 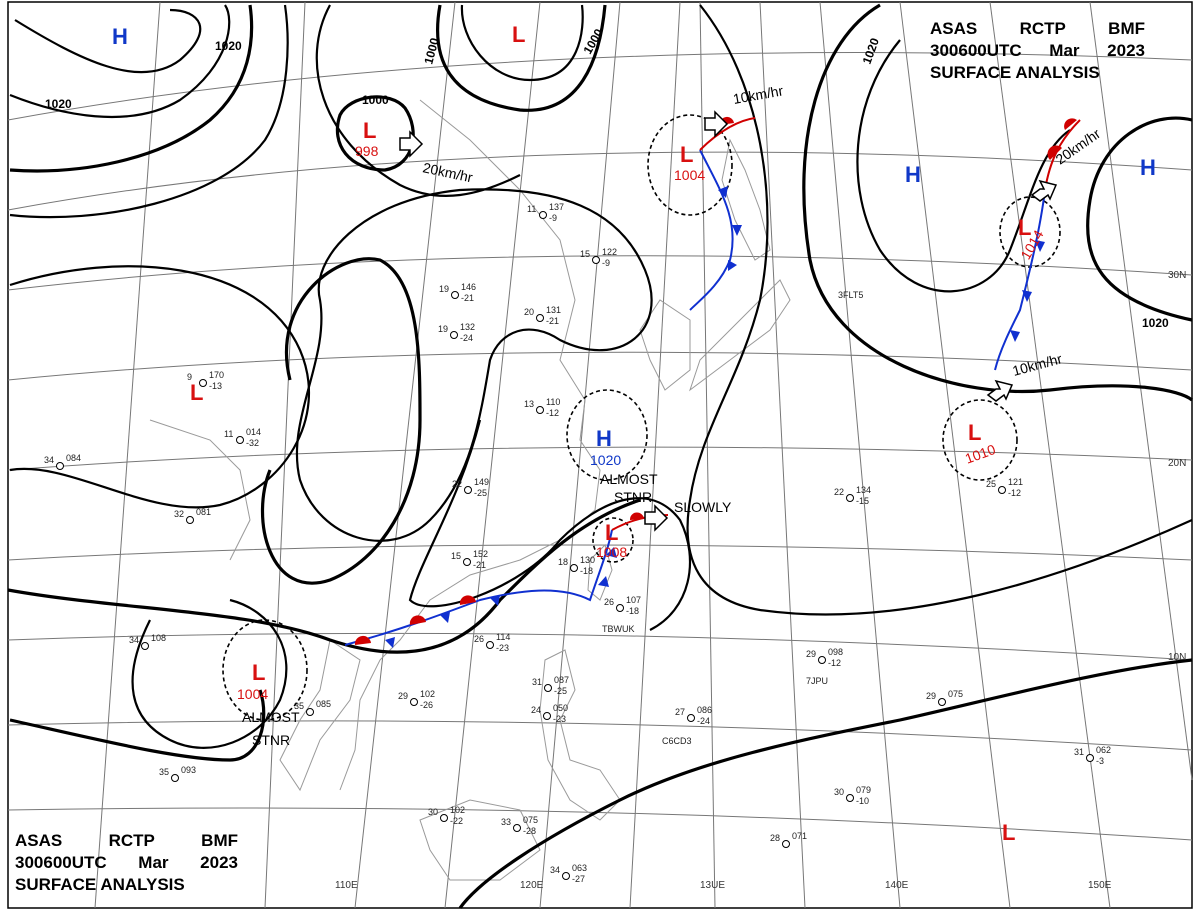 I want to click on station-plot: 30 079-10, so click(x=852, y=795).